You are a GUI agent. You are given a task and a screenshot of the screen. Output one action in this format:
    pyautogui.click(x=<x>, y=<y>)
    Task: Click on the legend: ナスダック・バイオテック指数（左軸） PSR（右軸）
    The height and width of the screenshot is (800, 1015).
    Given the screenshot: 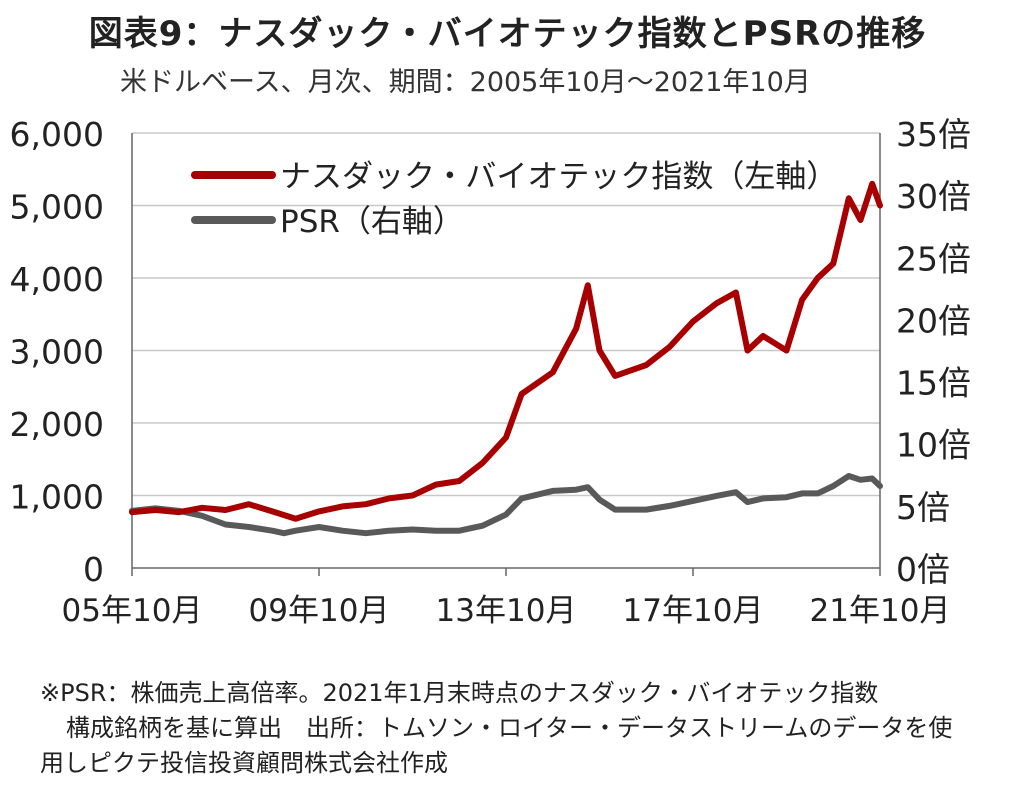 What is the action you would take?
    pyautogui.click(x=514, y=199)
    